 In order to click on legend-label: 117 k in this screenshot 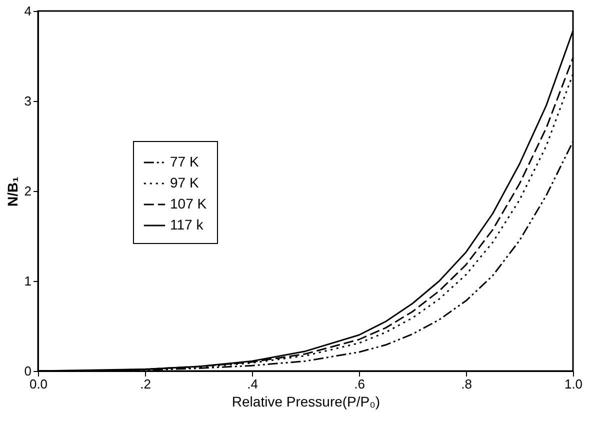, I will do `click(187, 224)`.